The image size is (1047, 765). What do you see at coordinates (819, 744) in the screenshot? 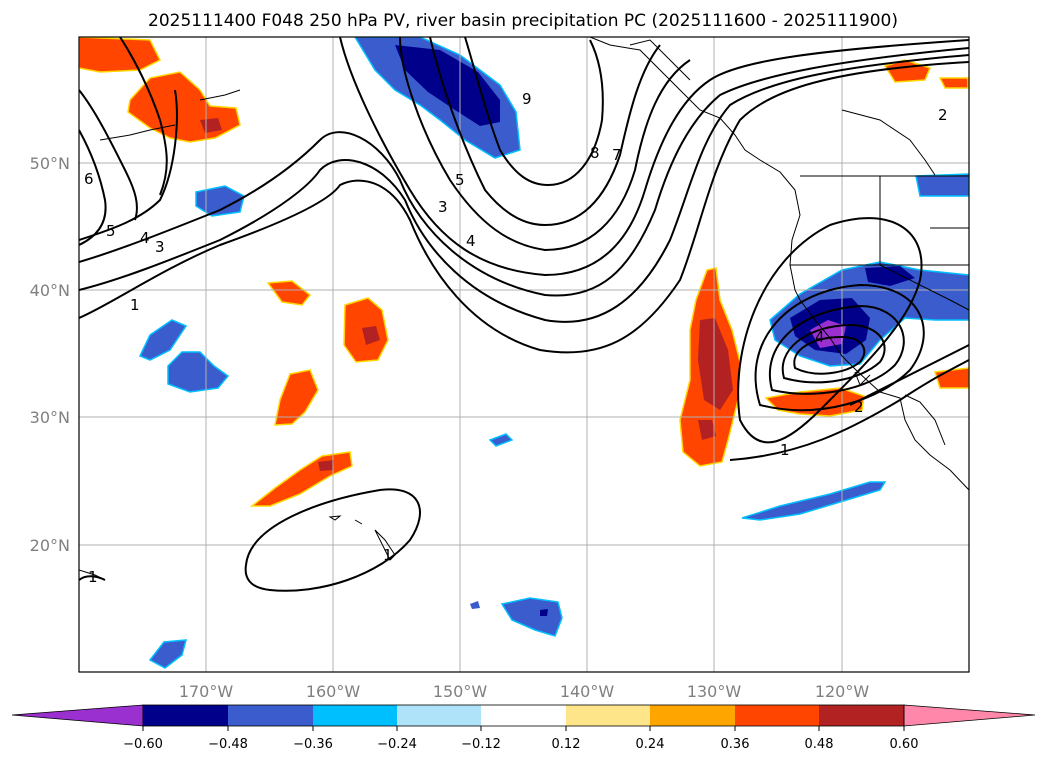
I see `colorbar-tick-label: 0.48` at bounding box center [819, 744].